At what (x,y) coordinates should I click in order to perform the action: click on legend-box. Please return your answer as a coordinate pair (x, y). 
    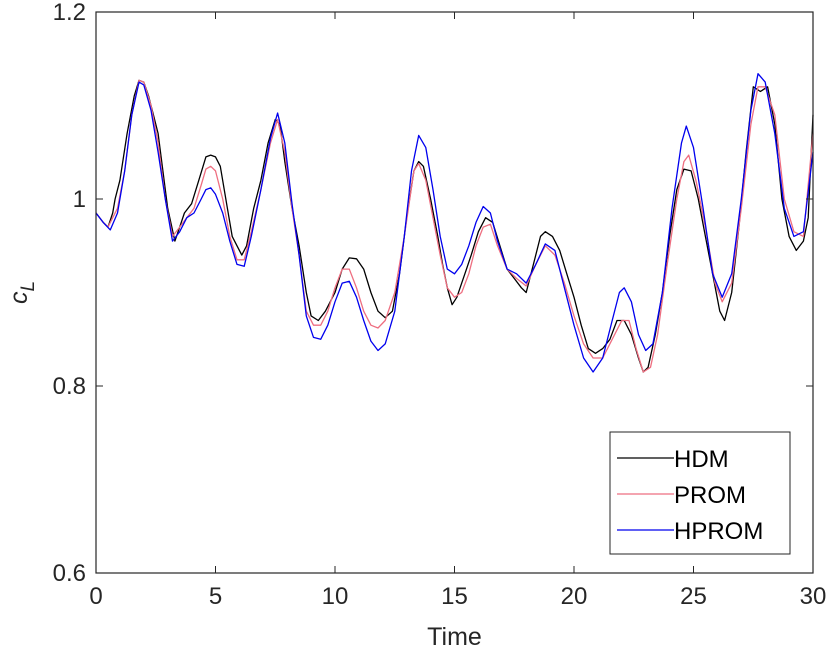
    Looking at the image, I should click on (700, 493).